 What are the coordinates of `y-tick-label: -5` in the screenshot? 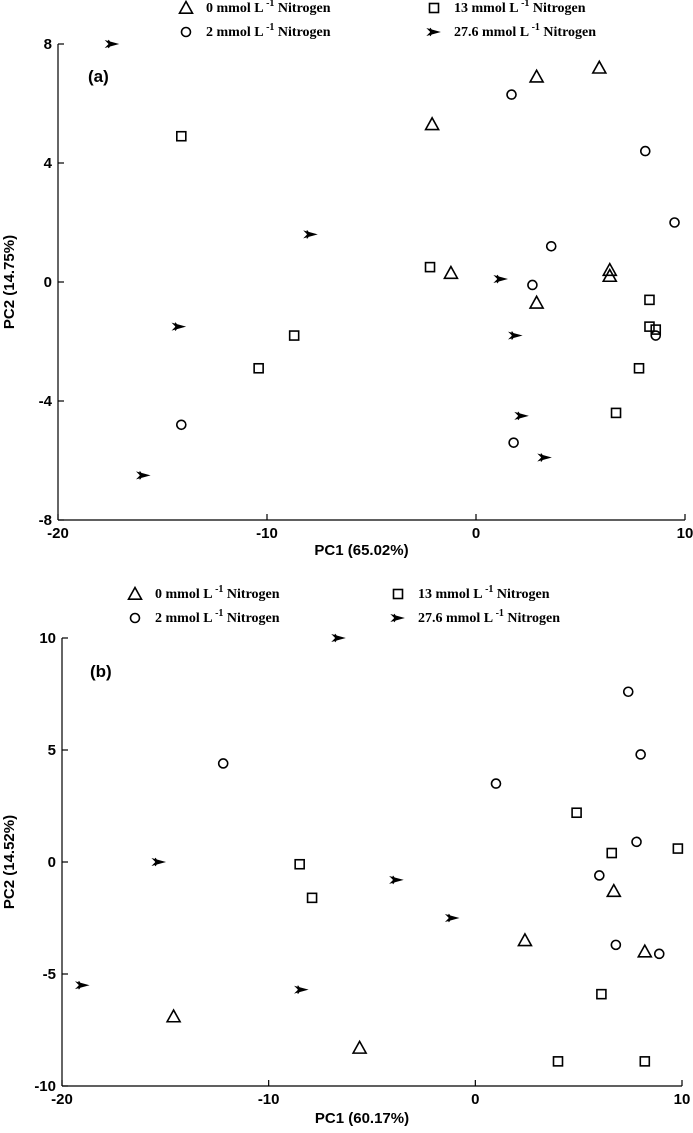 It's located at (49, 974).